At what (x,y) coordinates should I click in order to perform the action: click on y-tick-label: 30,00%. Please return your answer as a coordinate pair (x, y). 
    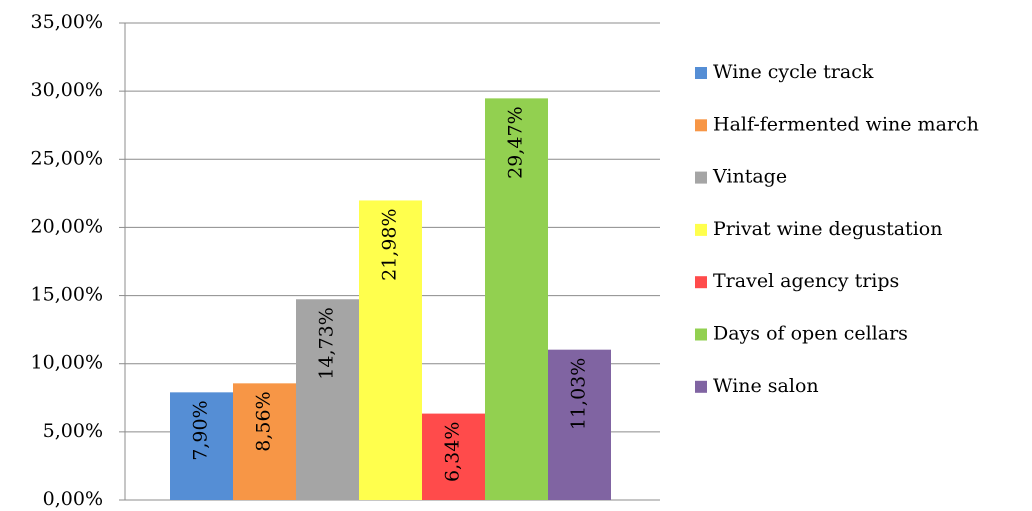
    Looking at the image, I should click on (67, 90).